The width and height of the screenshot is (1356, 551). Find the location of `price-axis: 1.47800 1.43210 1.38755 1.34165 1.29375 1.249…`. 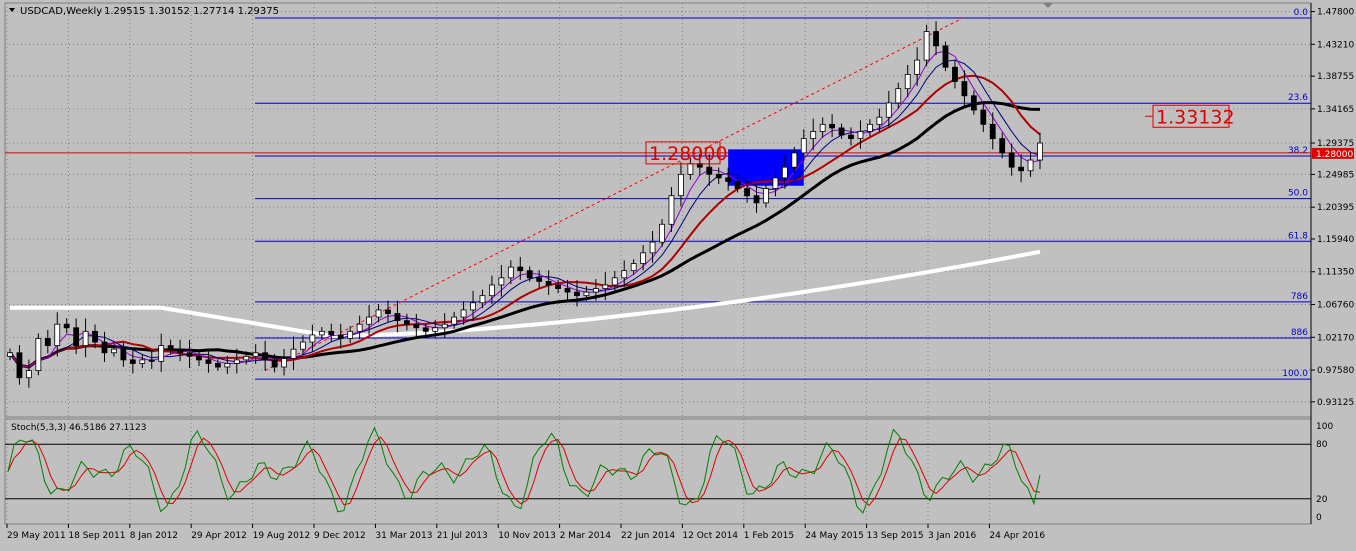

price-axis: 1.47800 1.43210 1.38755 1.34165 1.29375 1.249… is located at coordinates (1332, 208).